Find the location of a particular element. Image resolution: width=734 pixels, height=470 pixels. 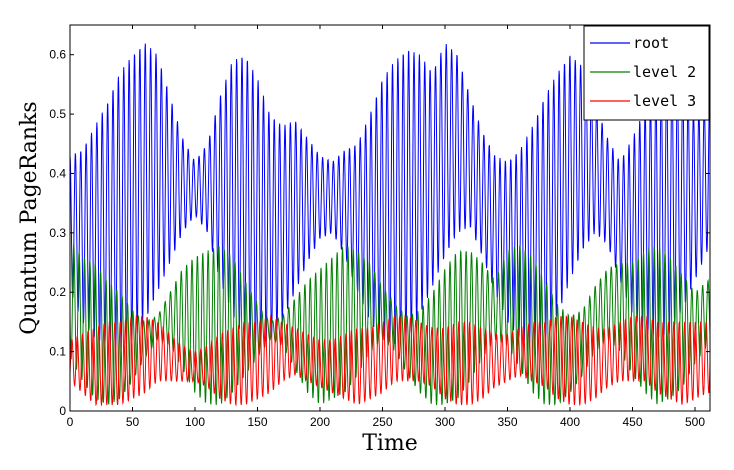

y-tick-label: 0.2 is located at coordinates (57, 292).